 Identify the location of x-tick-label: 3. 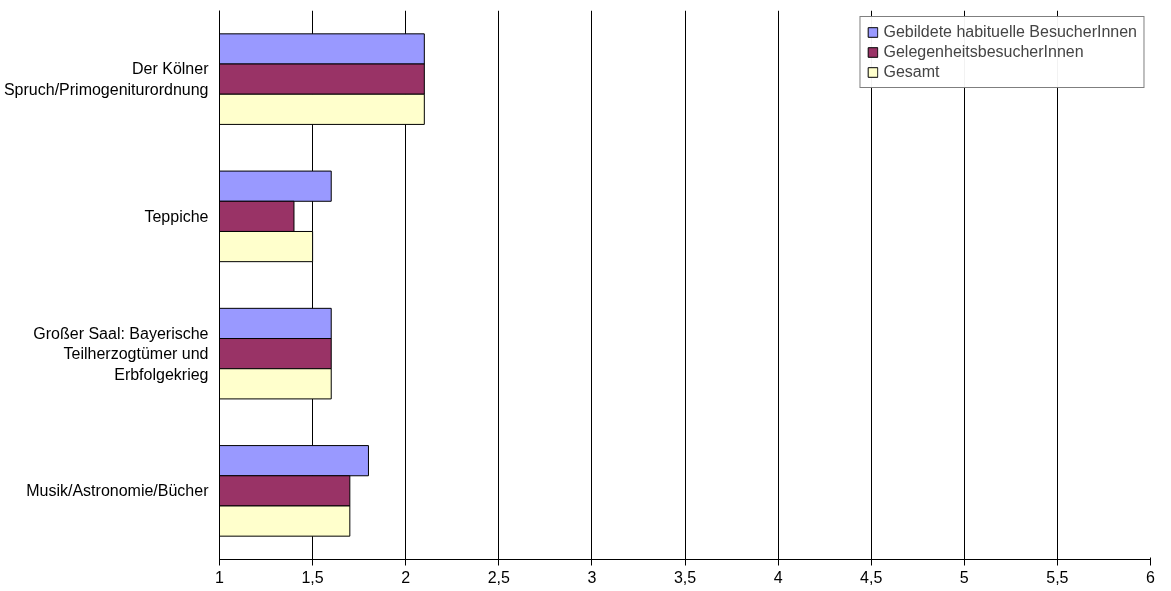
(592, 577).